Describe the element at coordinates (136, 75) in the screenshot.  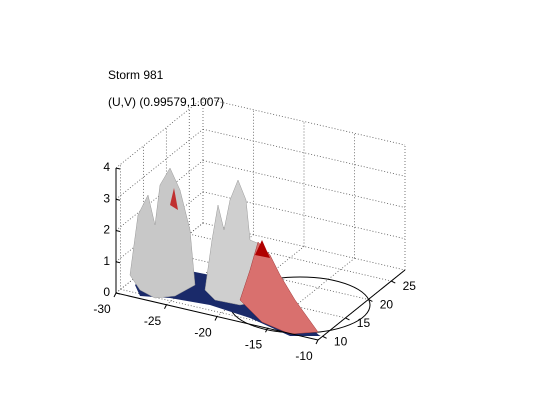
I see `chart-title: Storm 981` at that location.